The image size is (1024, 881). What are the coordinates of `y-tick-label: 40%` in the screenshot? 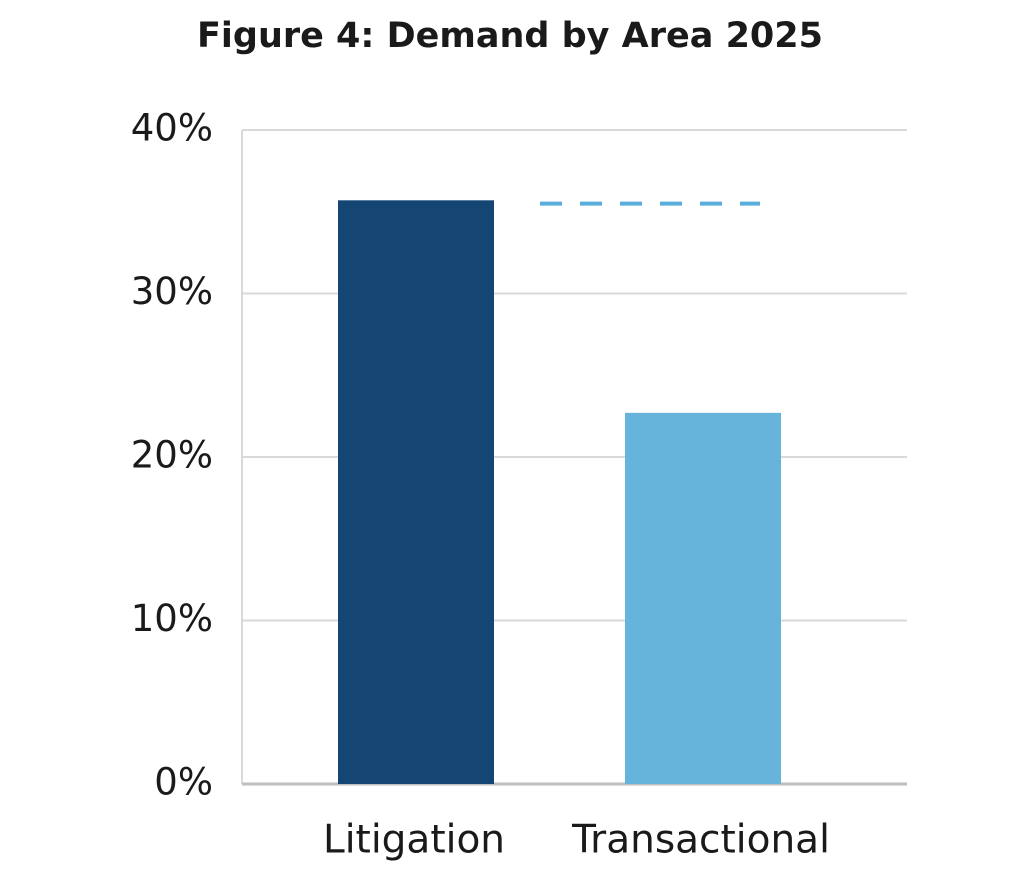 It's located at (172, 128).